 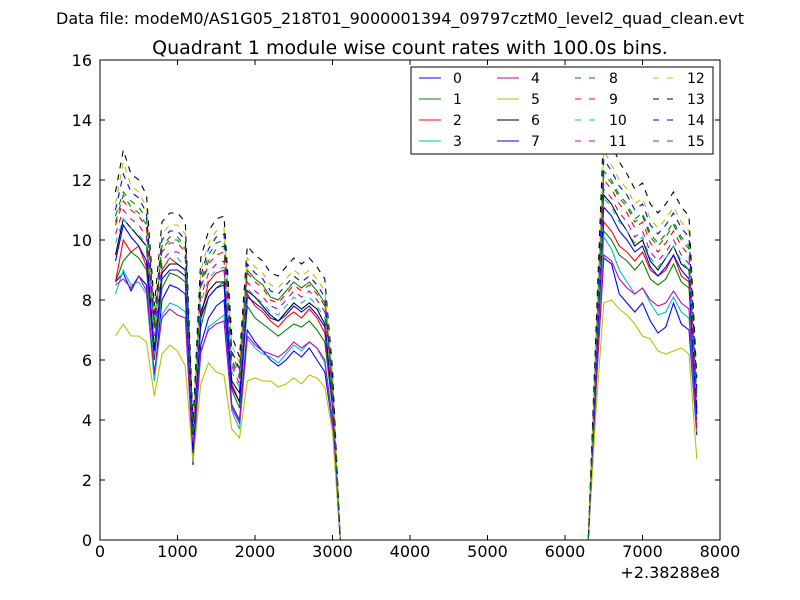 What do you see at coordinates (720, 551) in the screenshot?
I see `x-tick-label: 8000` at bounding box center [720, 551].